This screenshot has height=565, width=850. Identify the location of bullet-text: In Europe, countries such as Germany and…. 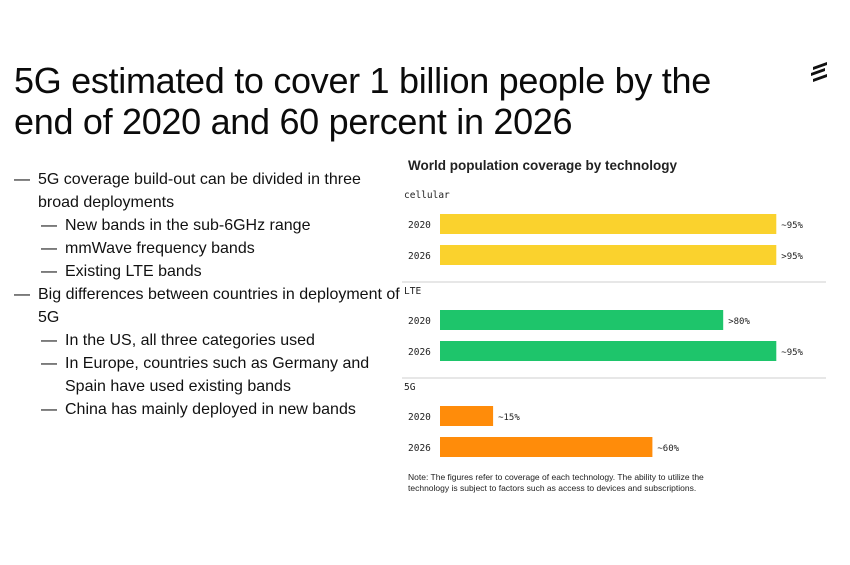
(217, 375).